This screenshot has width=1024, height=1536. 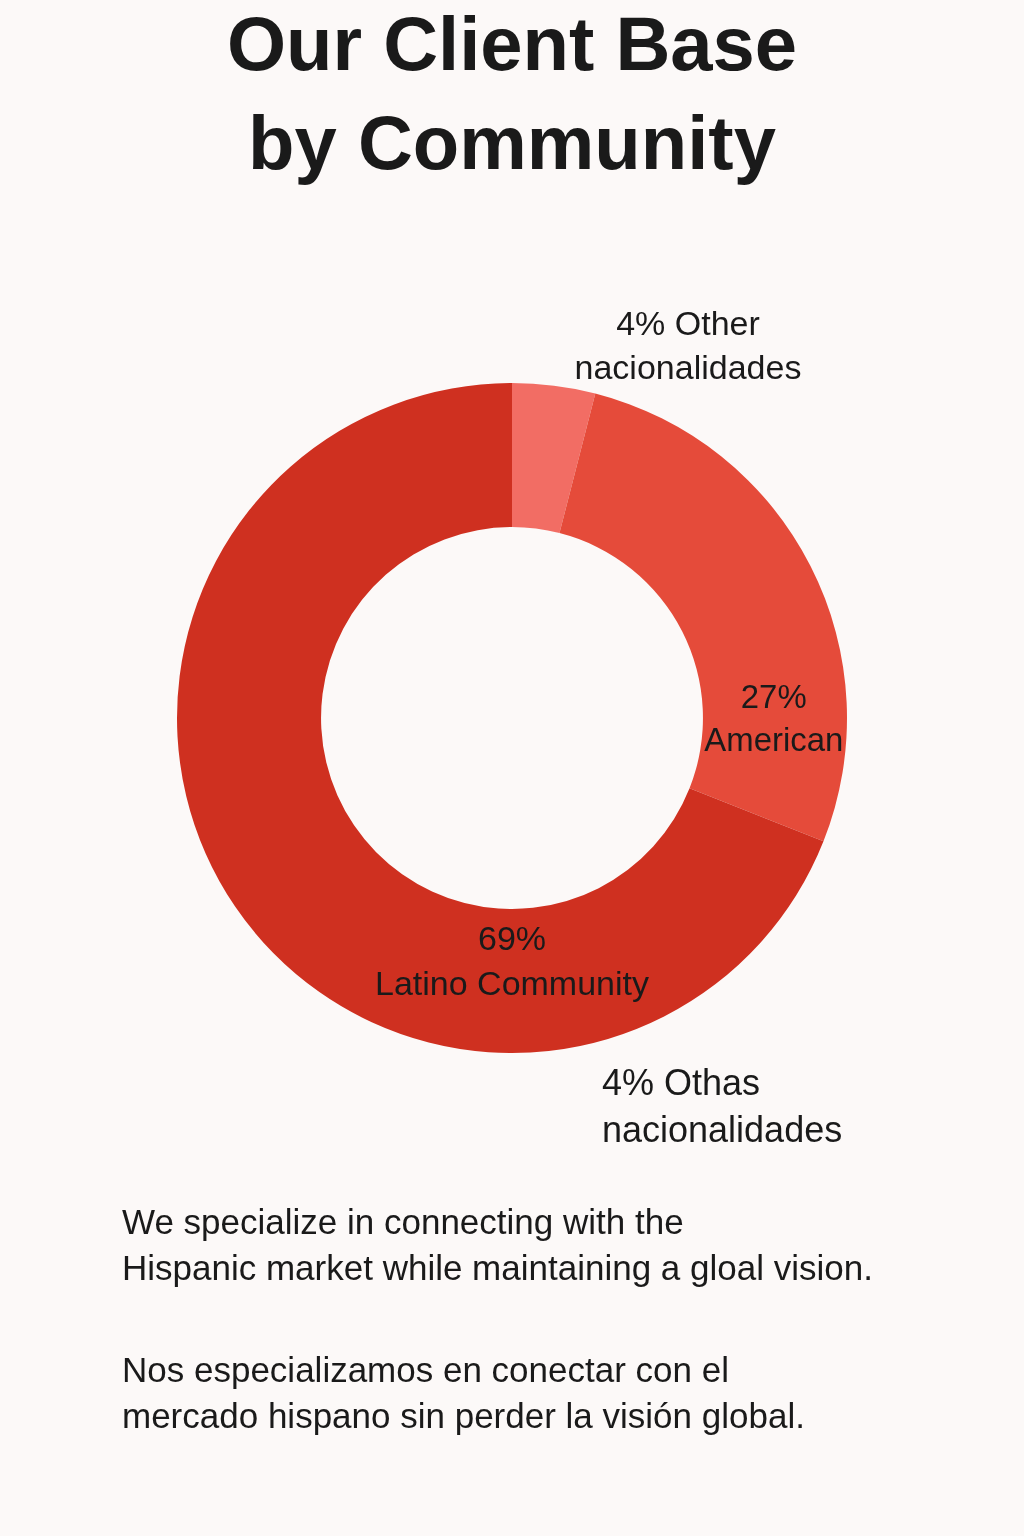 What do you see at coordinates (688, 345) in the screenshot?
I see `slice-label: 4% Other nacionalidades` at bounding box center [688, 345].